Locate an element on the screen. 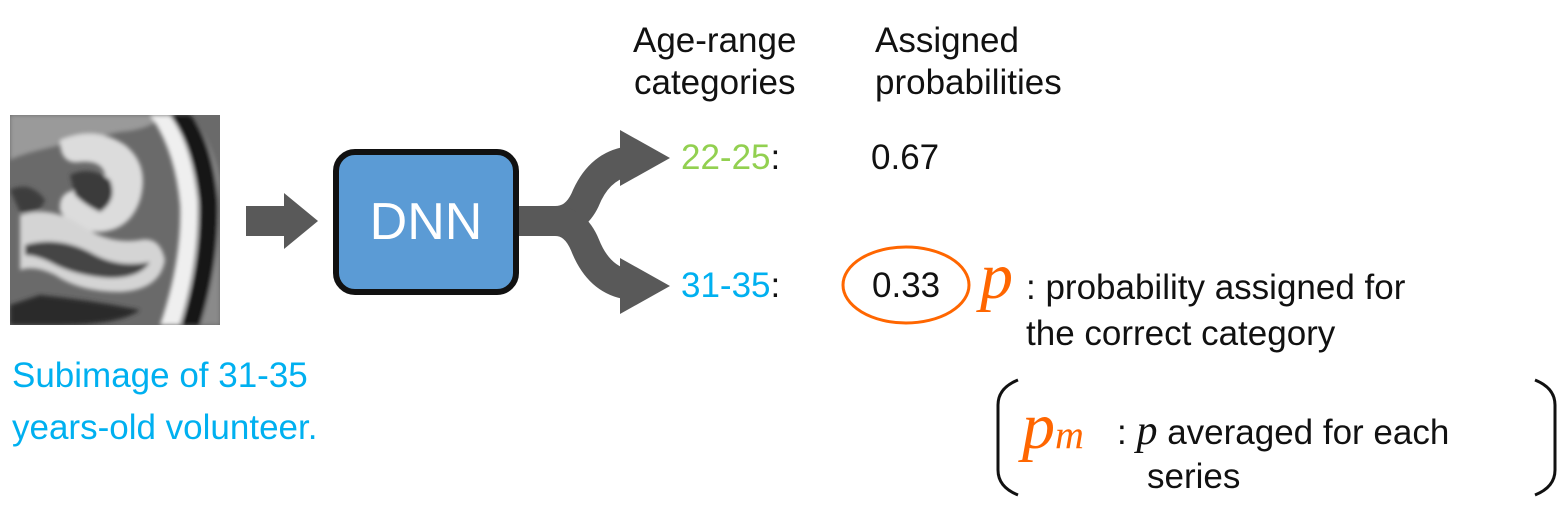  pm-note-line2: series is located at coordinates (1194, 476).